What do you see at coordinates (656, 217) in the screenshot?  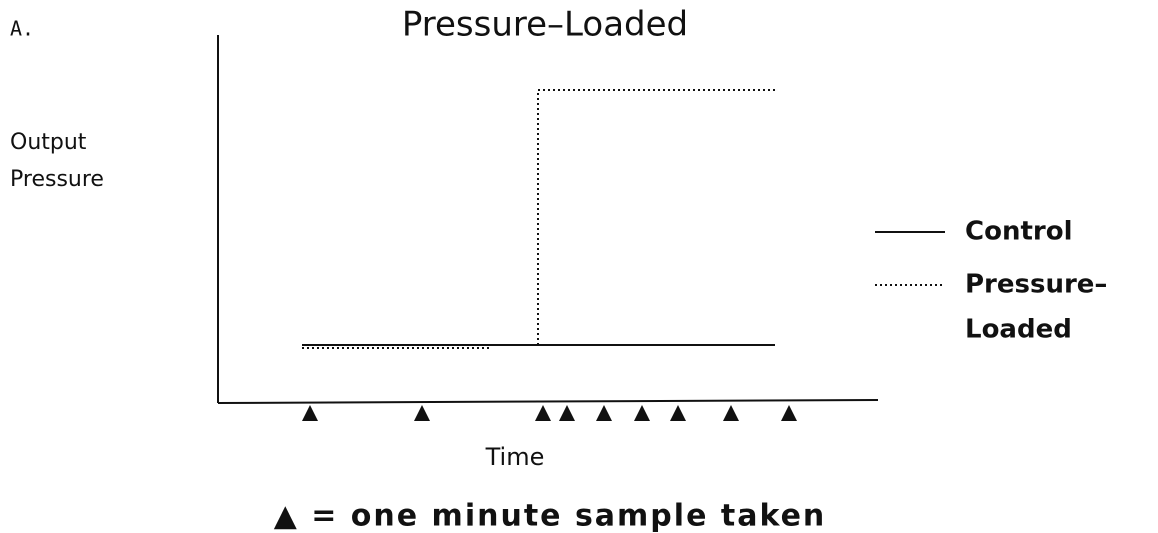 I see `pressure-loaded-line` at bounding box center [656, 217].